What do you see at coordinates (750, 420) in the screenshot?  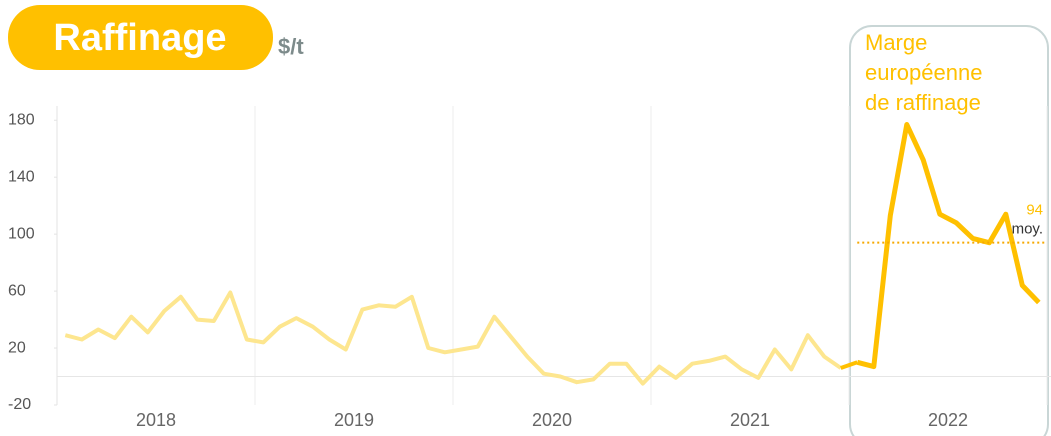 I see `x-tick-label: 2021` at bounding box center [750, 420].